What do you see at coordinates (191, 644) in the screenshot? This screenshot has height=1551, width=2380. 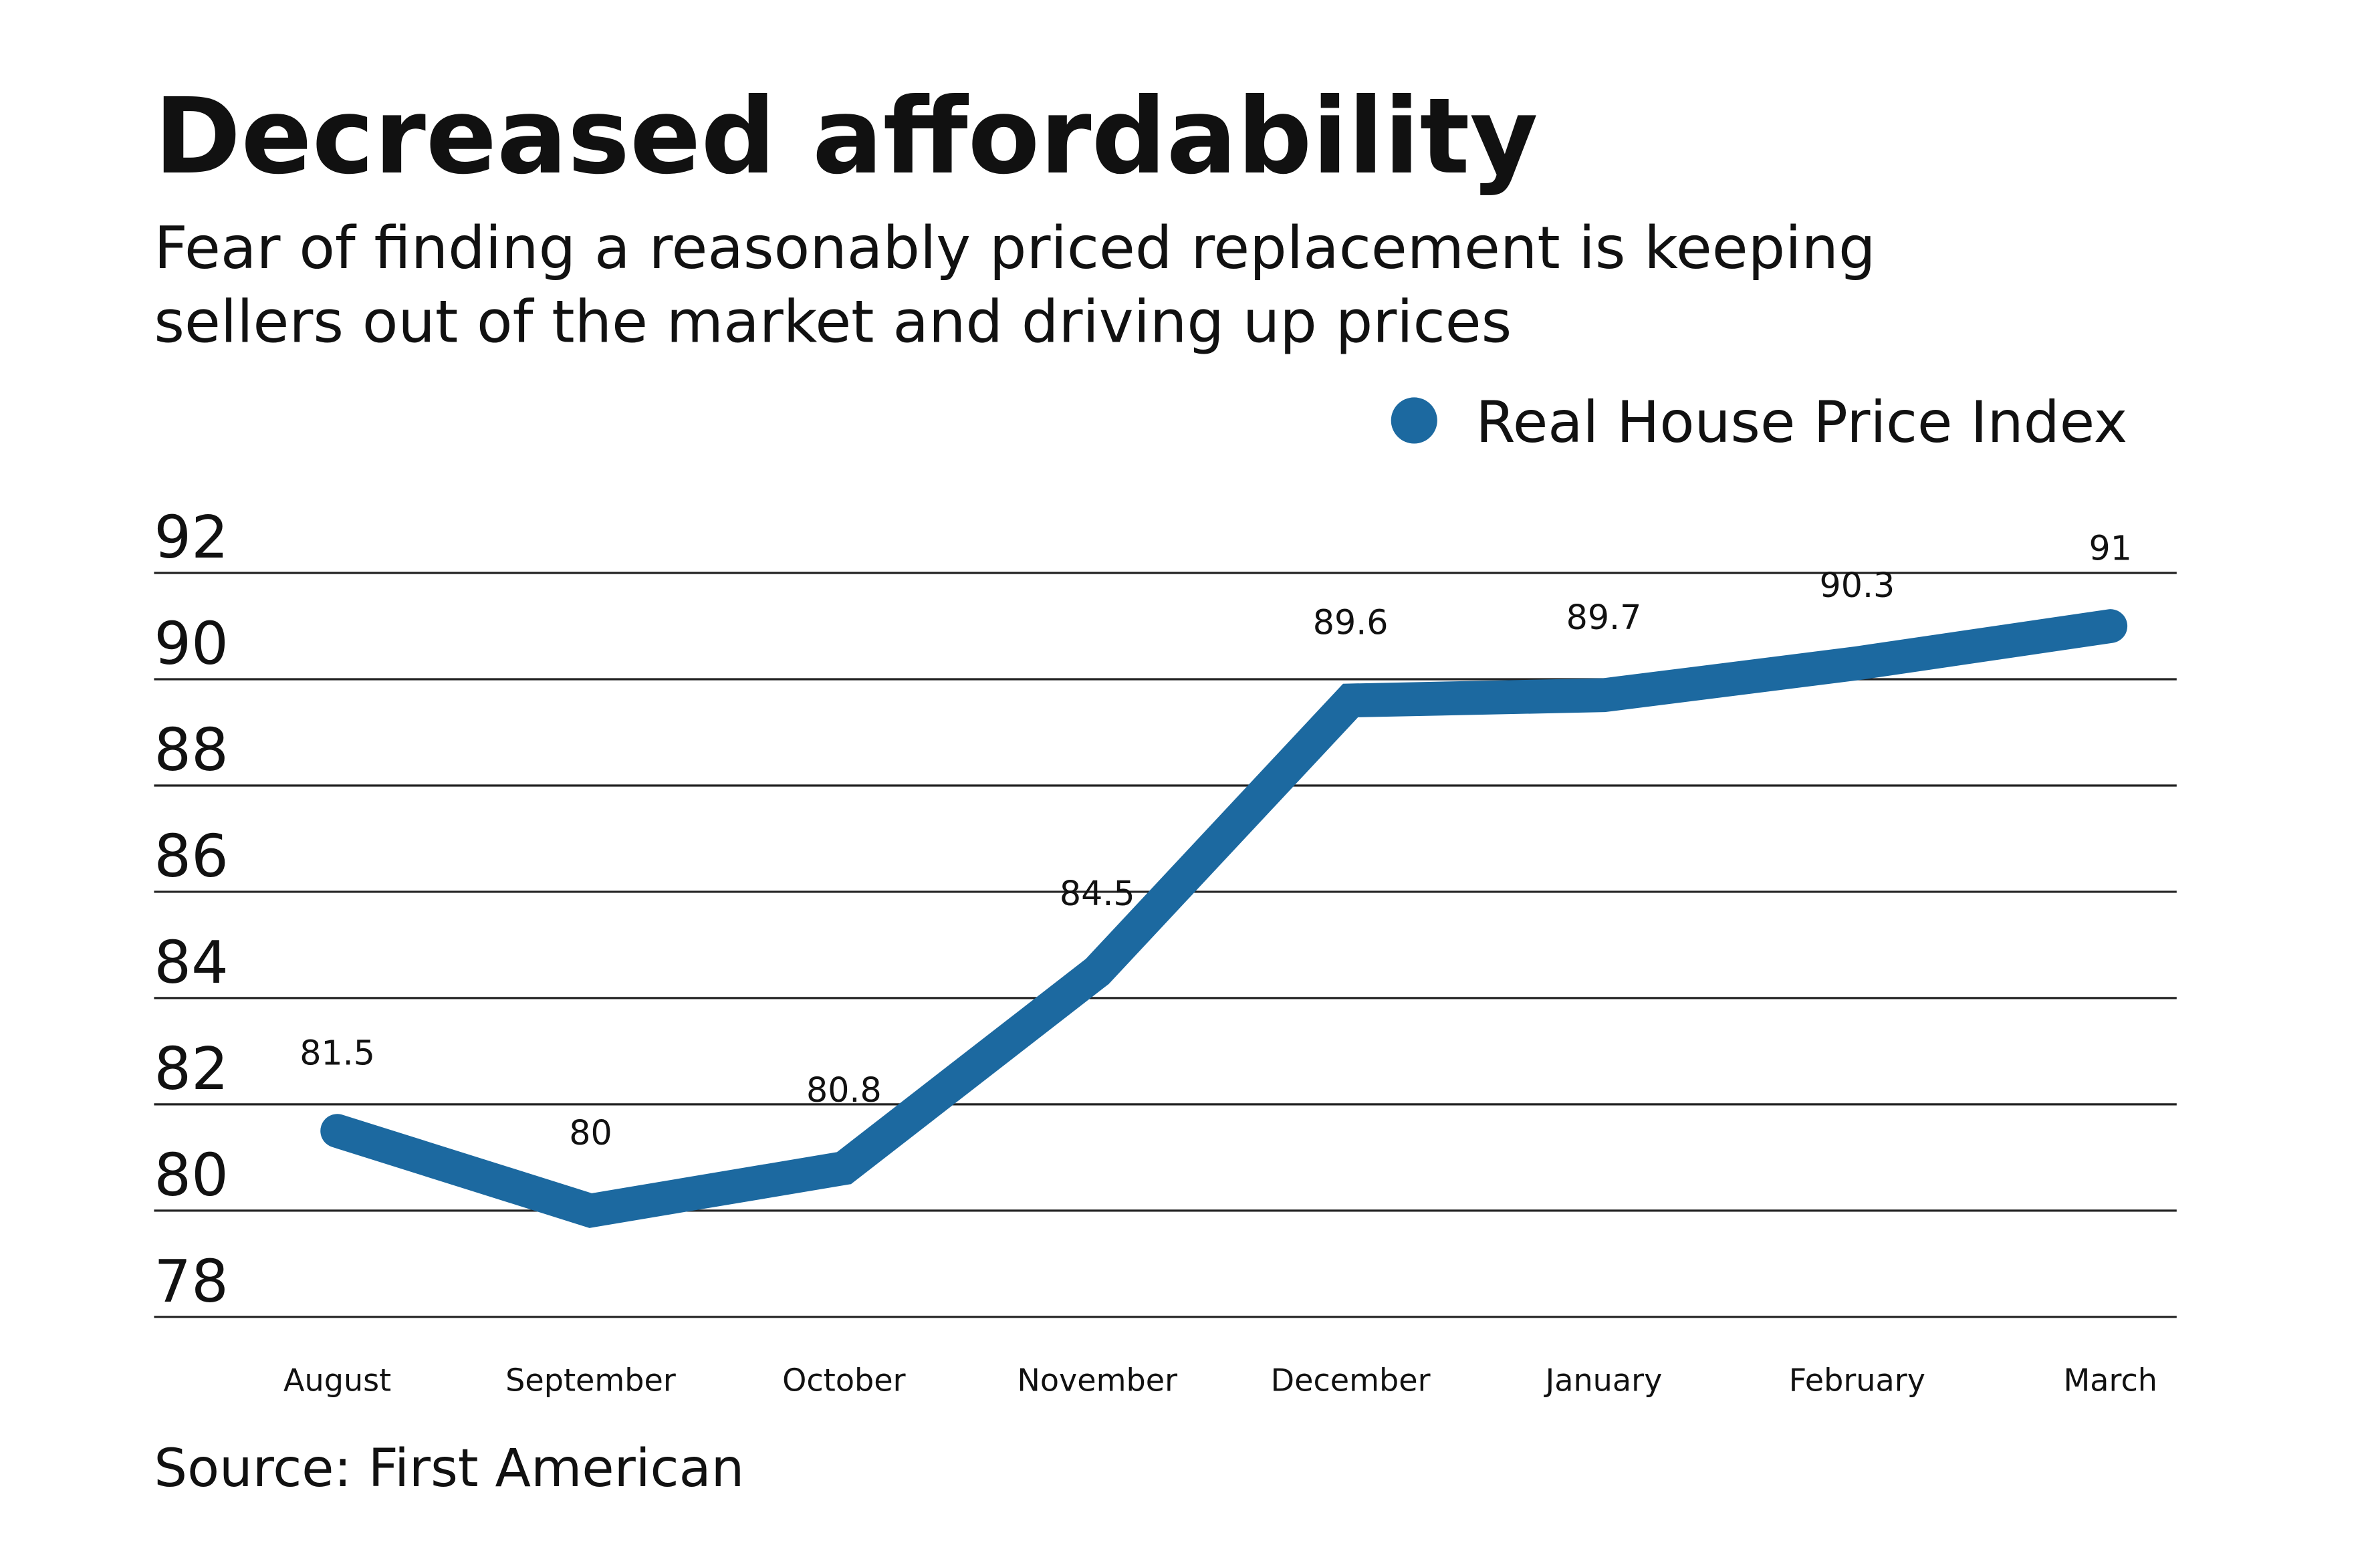 I see `y-tick-label: 90` at bounding box center [191, 644].